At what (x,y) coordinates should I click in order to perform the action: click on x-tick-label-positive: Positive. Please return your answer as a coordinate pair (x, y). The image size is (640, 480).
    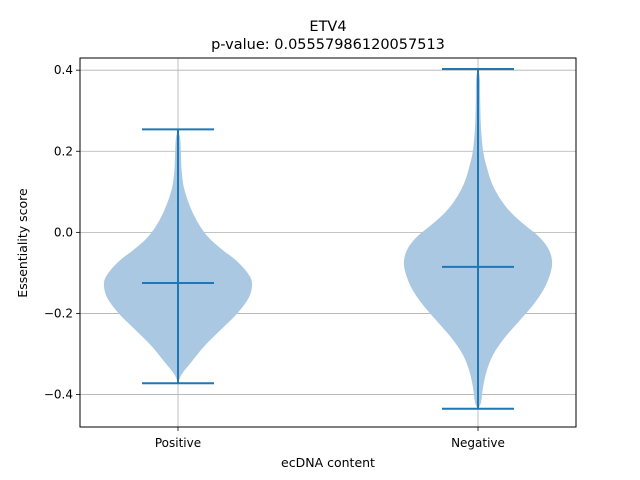
    Looking at the image, I should click on (178, 443).